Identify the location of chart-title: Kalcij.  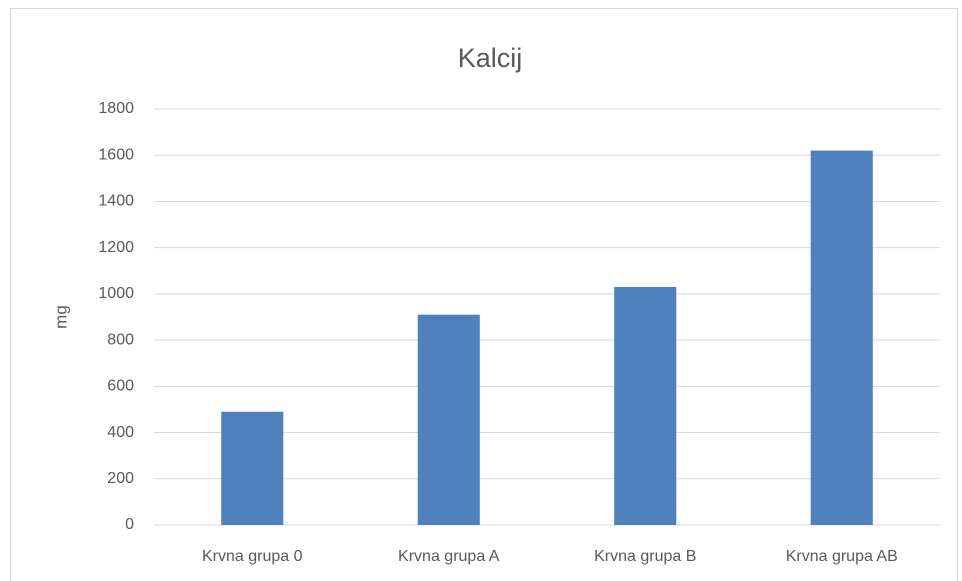
(490, 58).